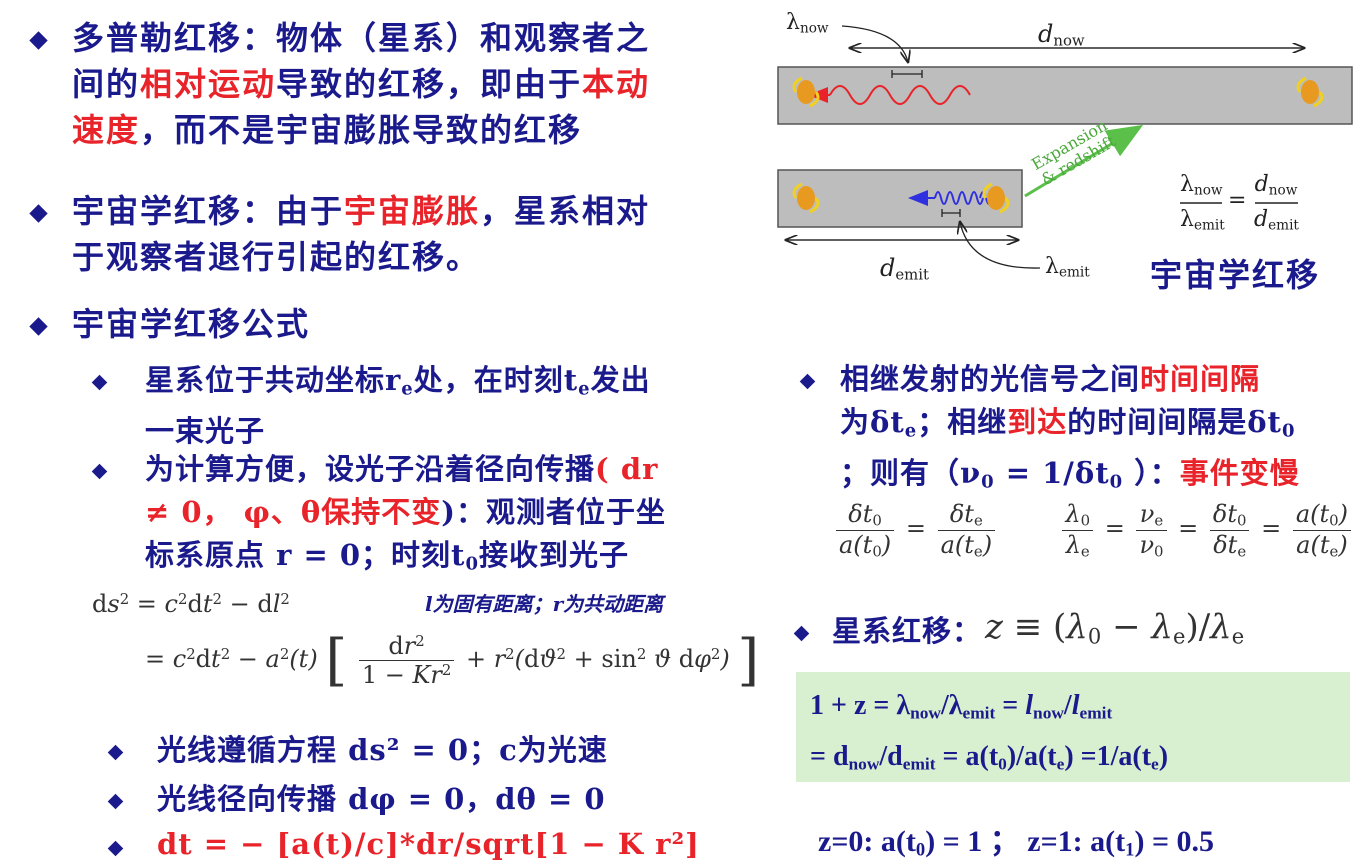 The image size is (1368, 868). What do you see at coordinates (907, 631) in the screenshot?
I see `galaxy-redshift-label: 星系红移：` at bounding box center [907, 631].